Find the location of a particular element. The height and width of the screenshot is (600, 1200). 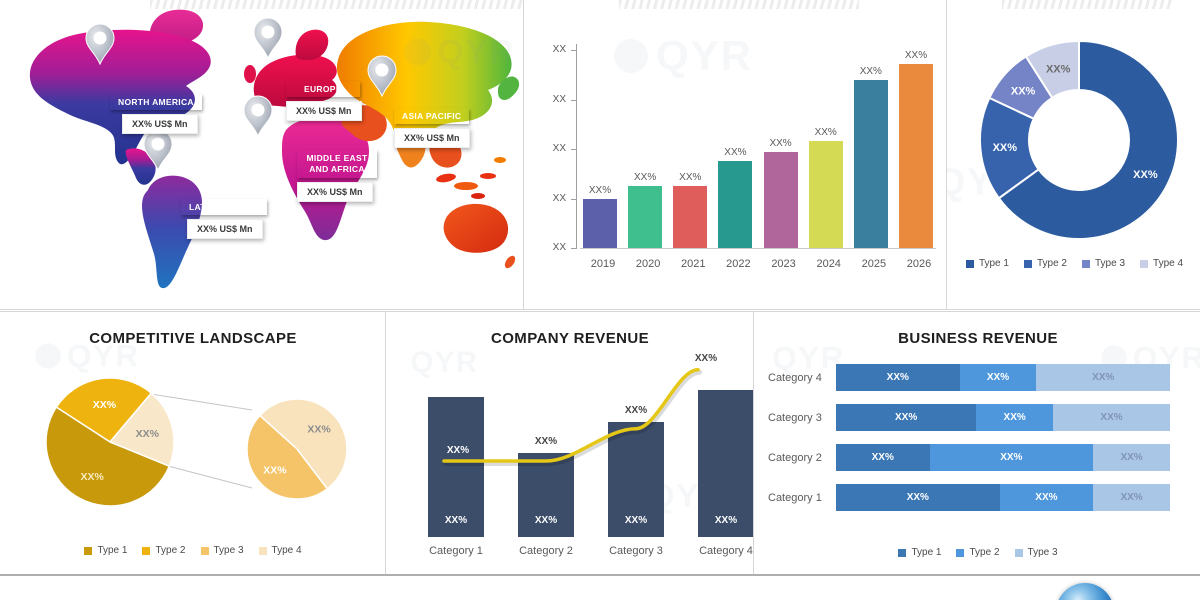

x-axis-label: Category 1 is located at coordinates (456, 551).